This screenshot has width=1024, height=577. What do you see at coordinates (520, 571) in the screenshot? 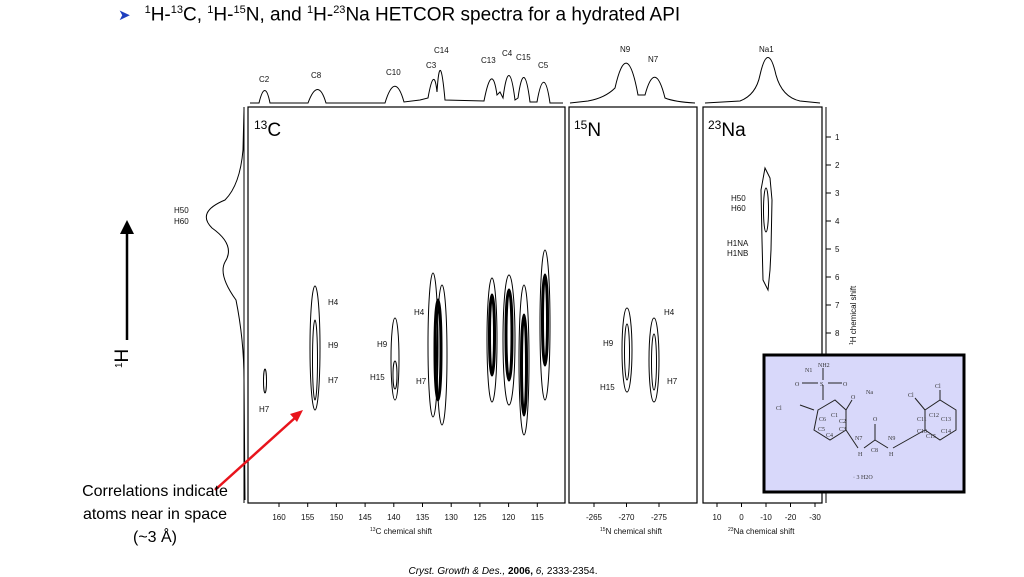
I see `citation-year: 2006,` at bounding box center [520, 571].